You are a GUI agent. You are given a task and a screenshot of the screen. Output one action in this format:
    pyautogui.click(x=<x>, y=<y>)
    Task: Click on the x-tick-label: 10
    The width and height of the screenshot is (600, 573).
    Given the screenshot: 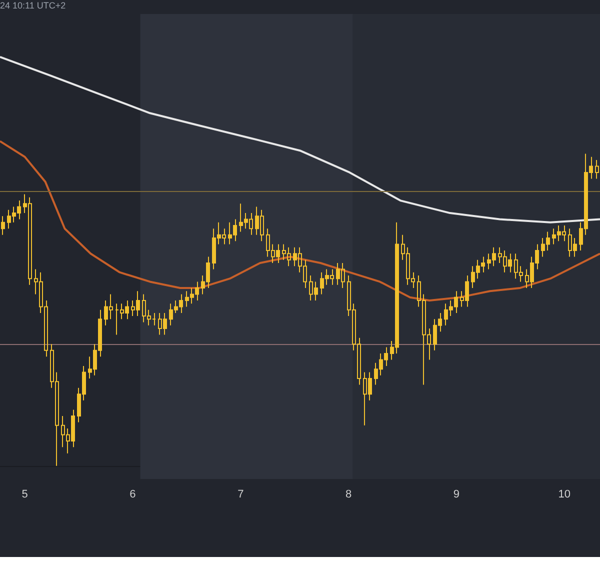 What is the action you would take?
    pyautogui.click(x=564, y=494)
    